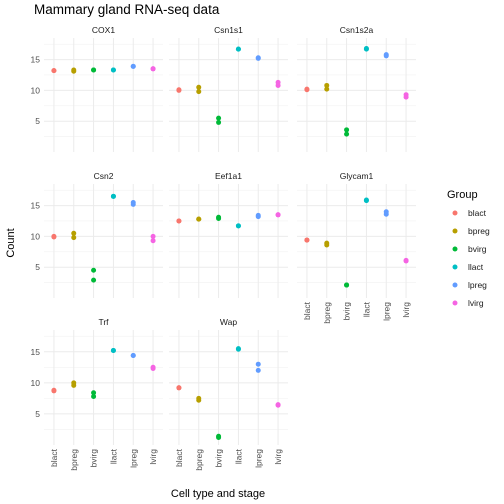  Describe the element at coordinates (238, 349) in the screenshot. I see `data-point-wap-llact` at that location.